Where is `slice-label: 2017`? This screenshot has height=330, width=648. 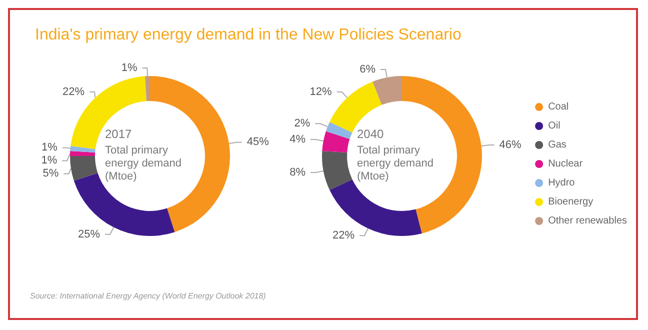
slice-label: 2017 is located at coordinates (118, 134).